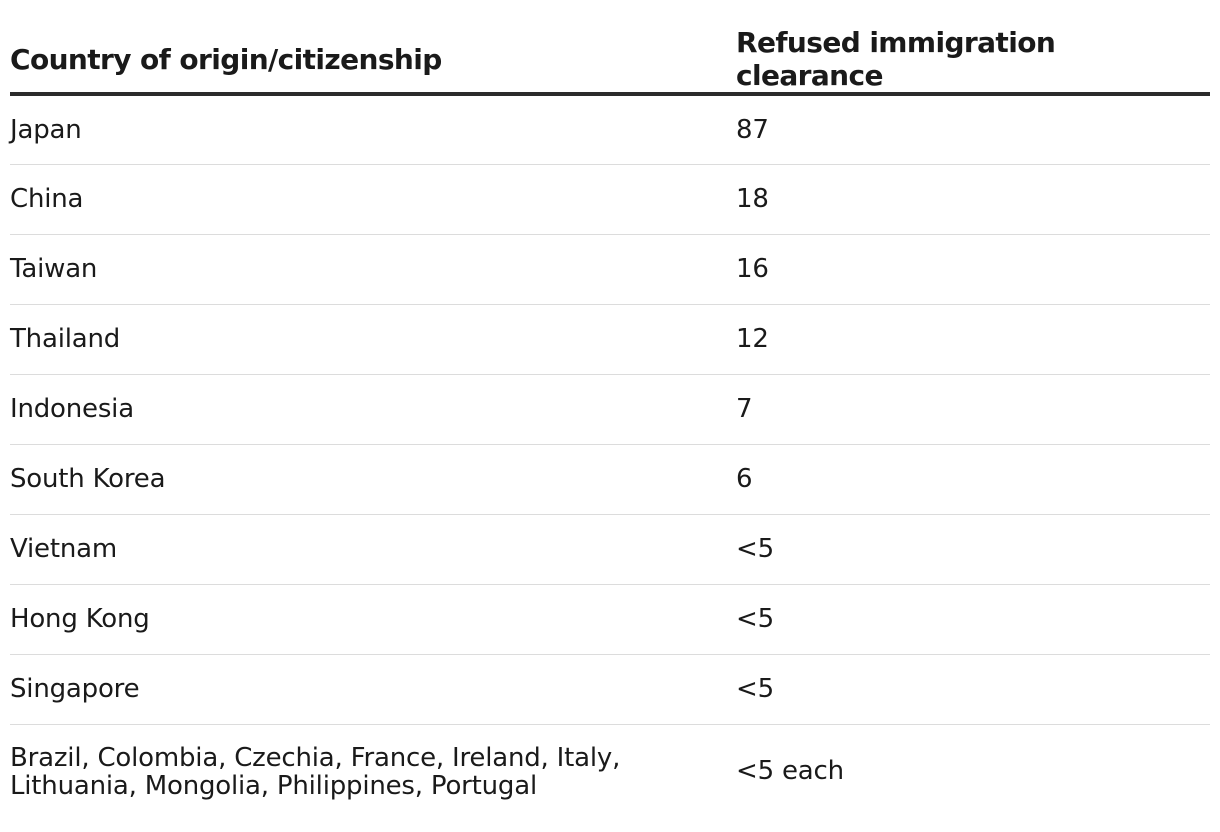  I want to click on country-cell: China, so click(373, 199).